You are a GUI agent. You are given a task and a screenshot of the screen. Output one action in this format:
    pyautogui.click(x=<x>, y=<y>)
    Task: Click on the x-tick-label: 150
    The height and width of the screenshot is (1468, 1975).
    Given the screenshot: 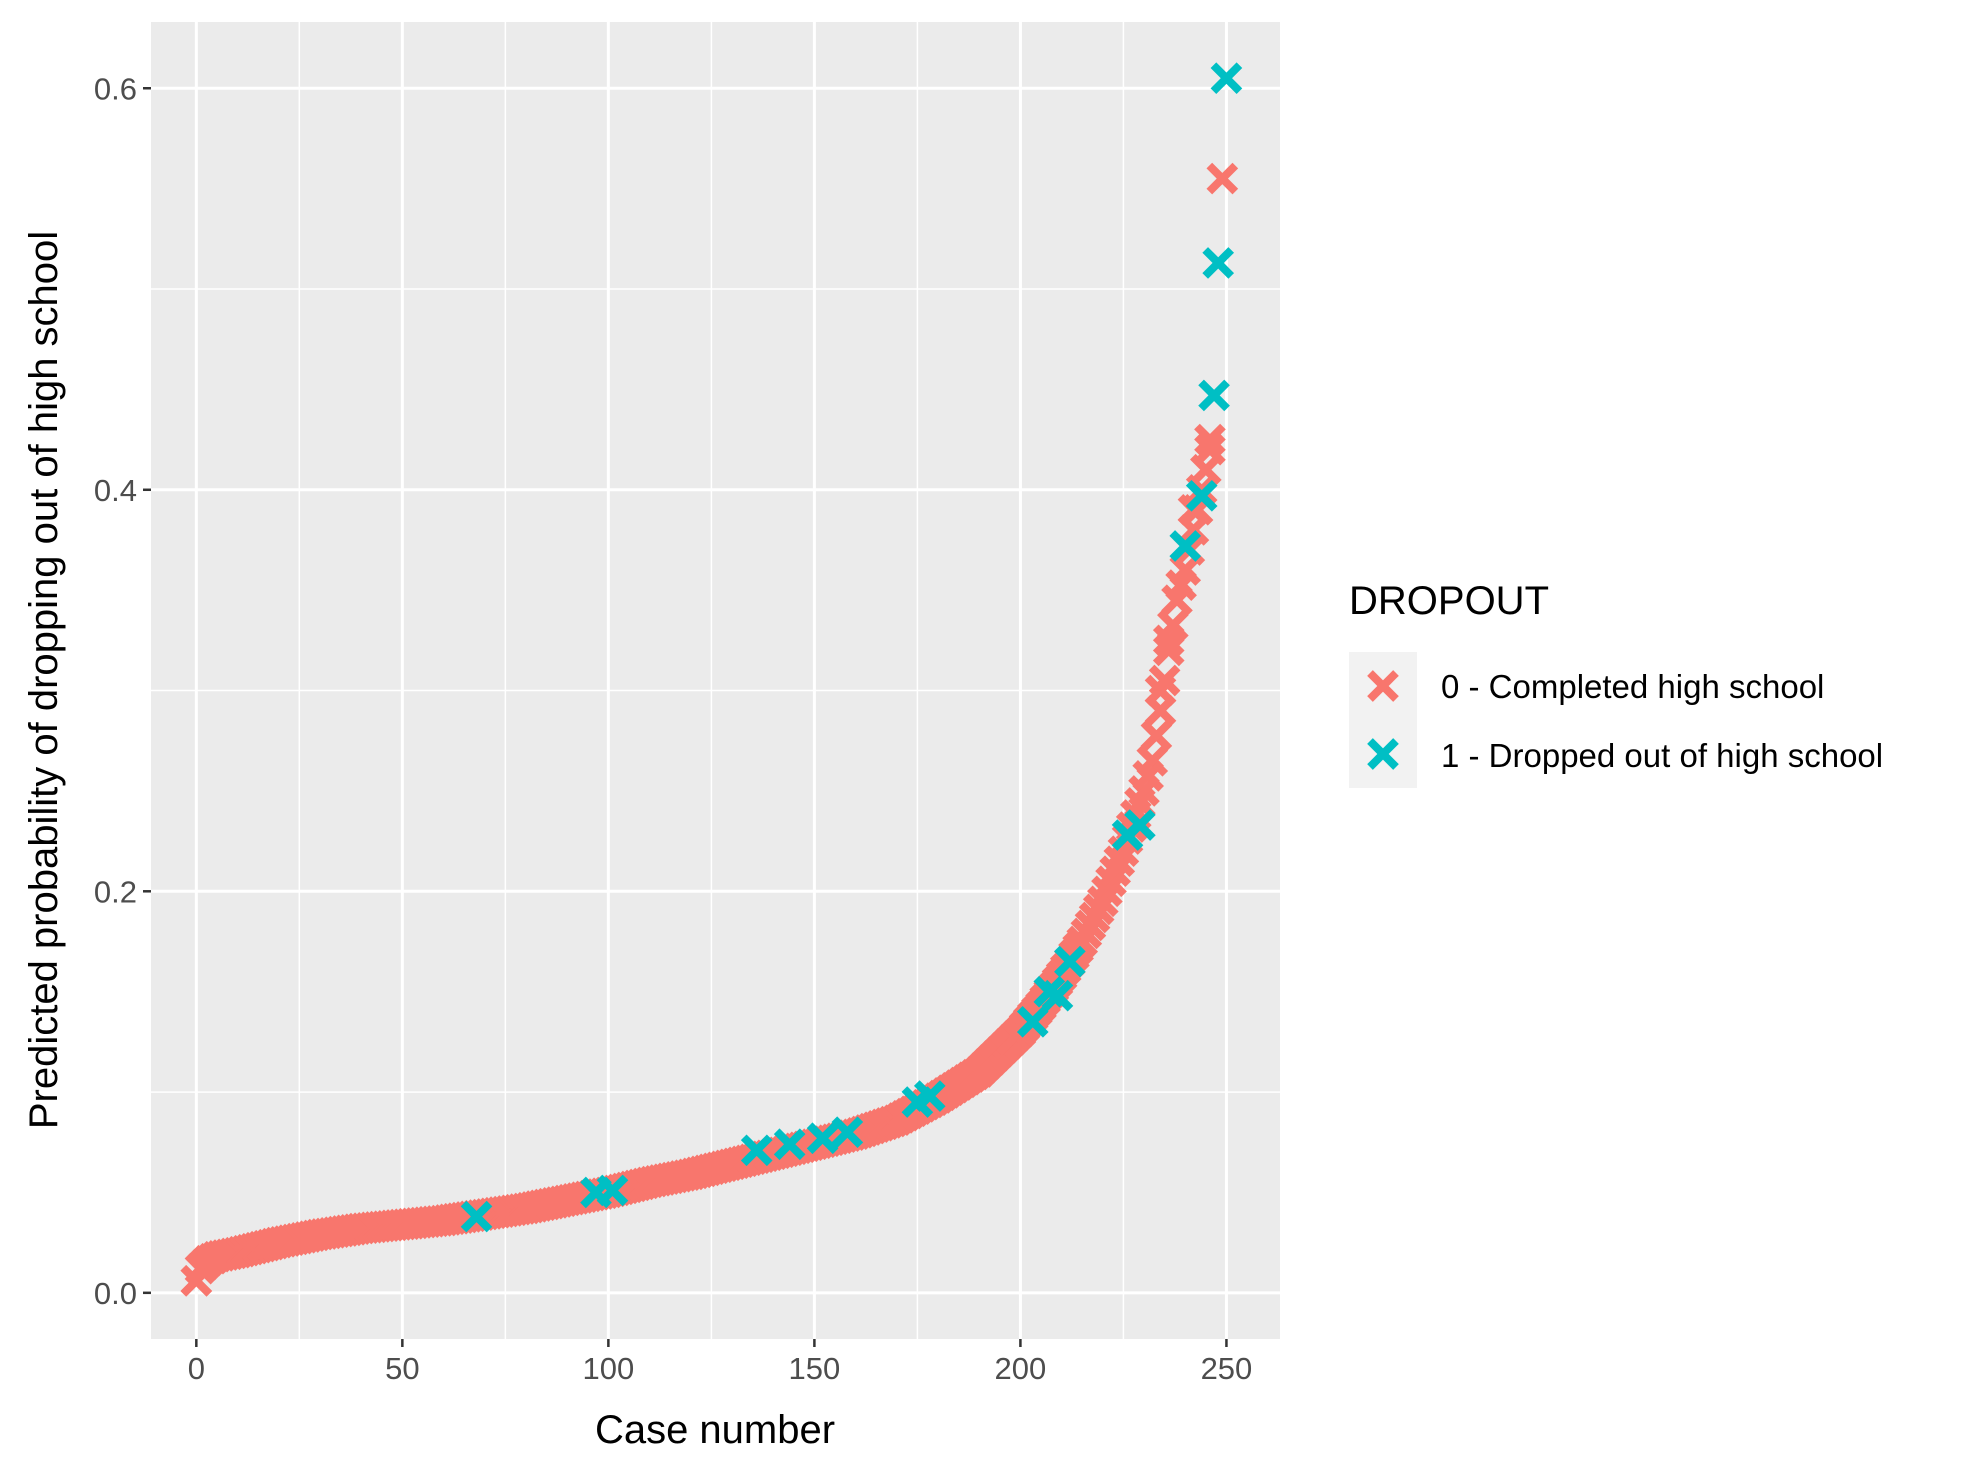 What is the action you would take?
    pyautogui.click(x=815, y=1368)
    